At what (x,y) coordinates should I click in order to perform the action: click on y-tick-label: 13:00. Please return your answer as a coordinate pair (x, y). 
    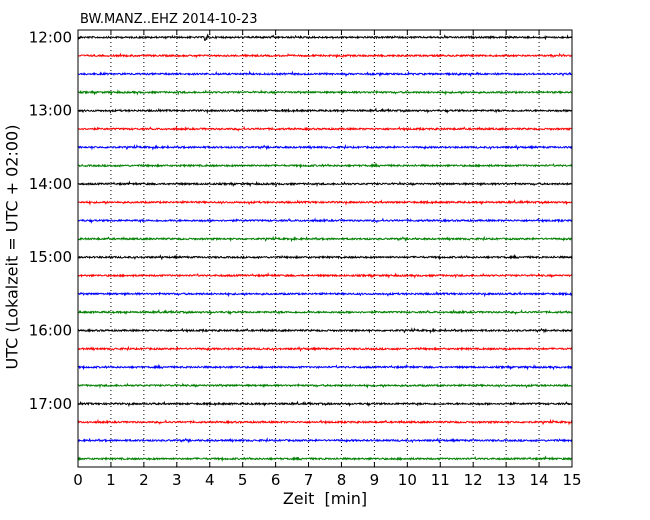
    Looking at the image, I should click on (50, 111).